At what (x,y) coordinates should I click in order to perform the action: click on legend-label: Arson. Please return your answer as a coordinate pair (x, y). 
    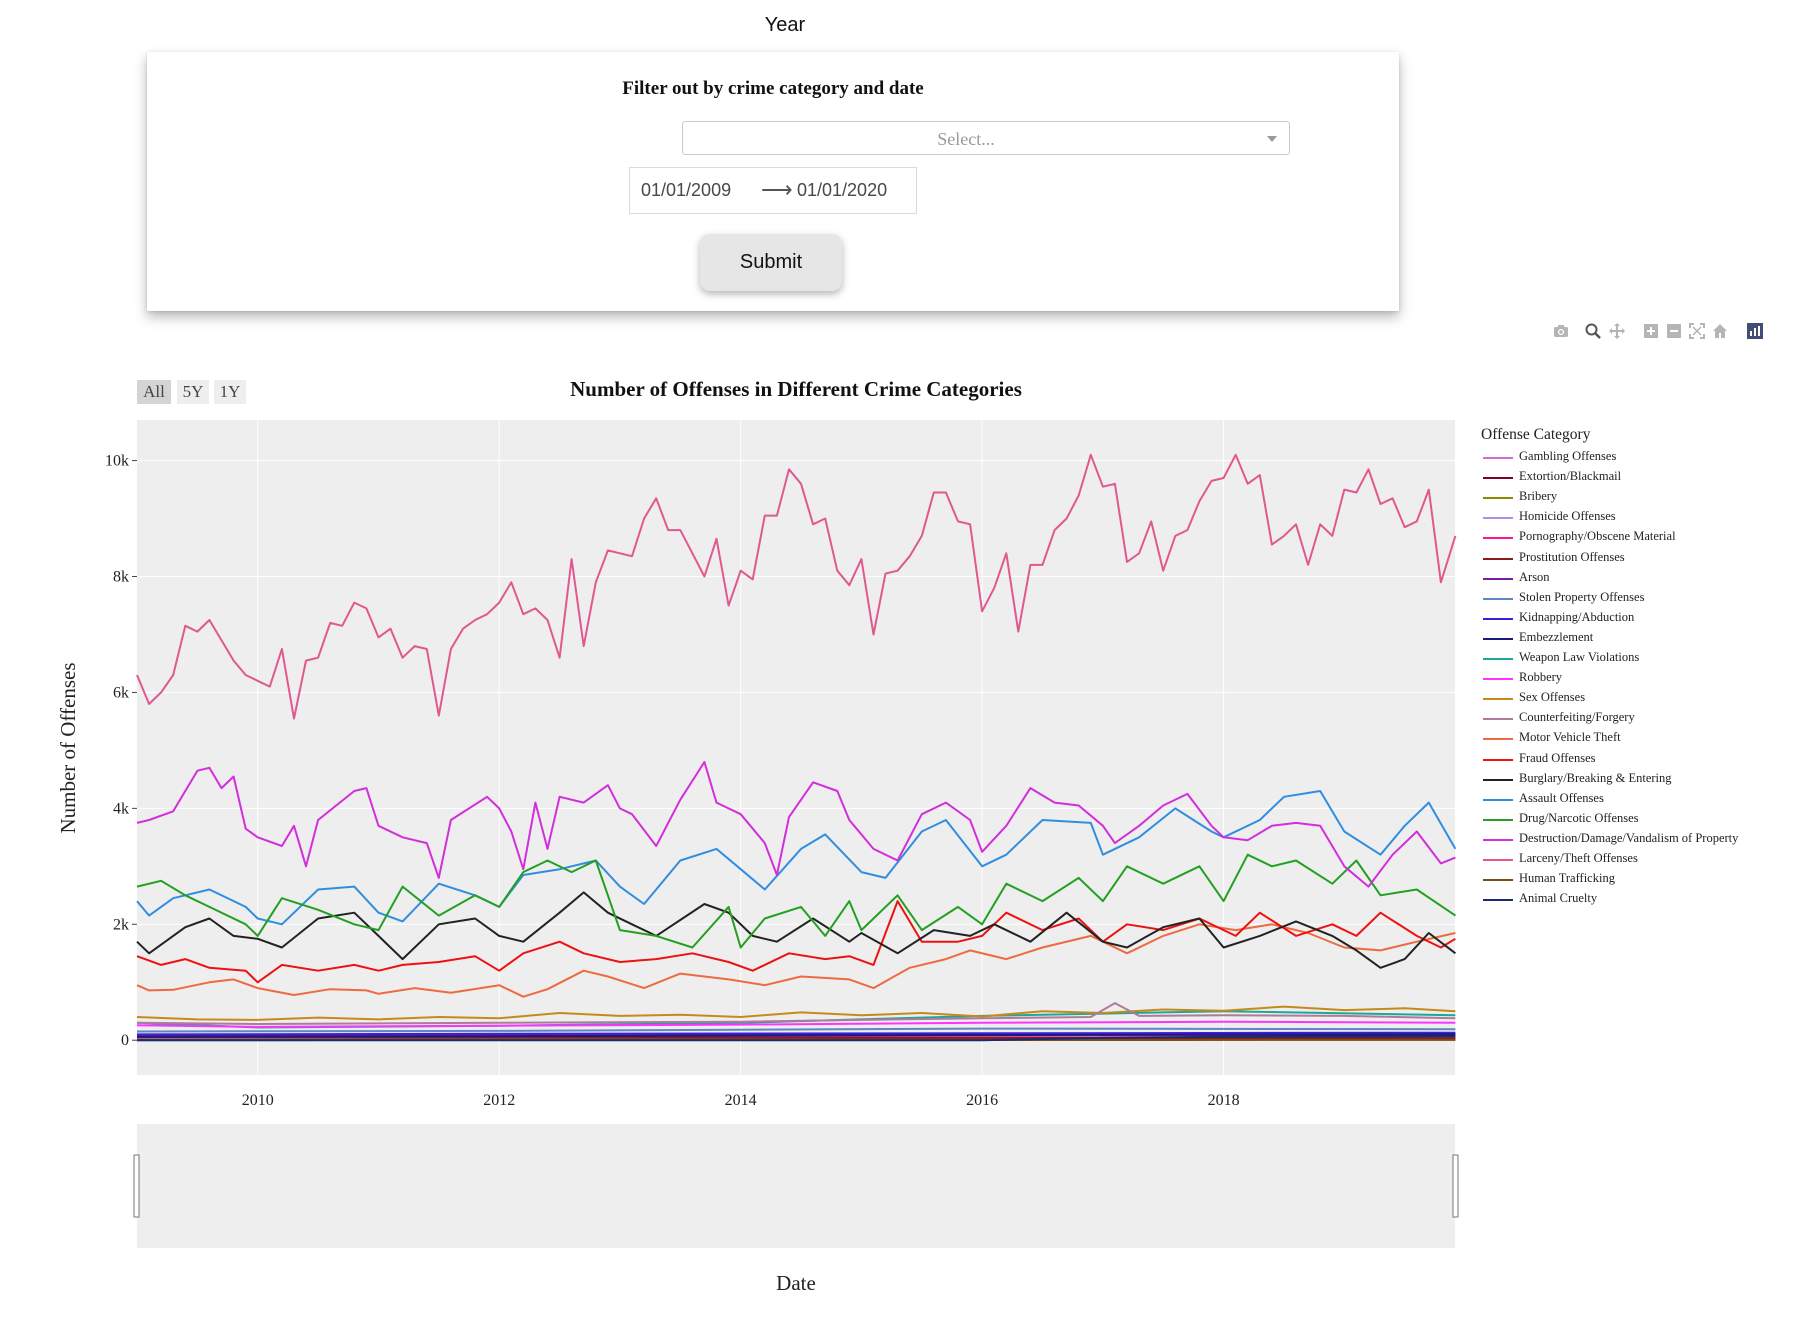
    Looking at the image, I should click on (1534, 576).